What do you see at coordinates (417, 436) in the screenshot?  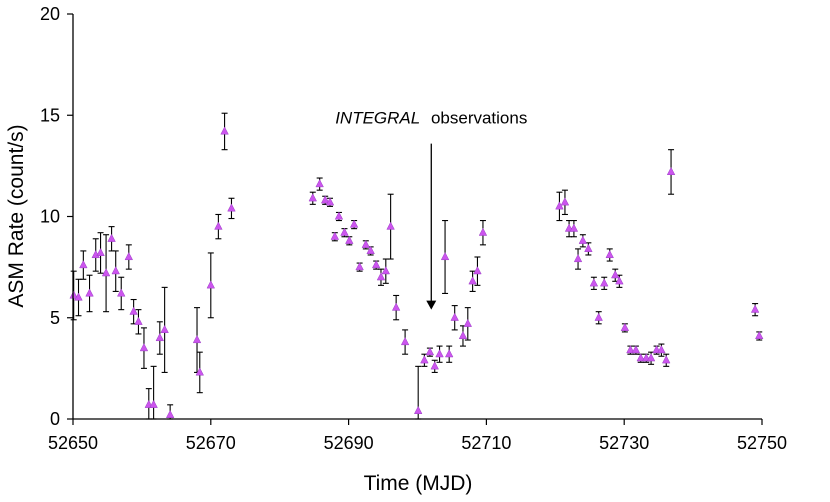 I see `x-ticks: 52650 52670 52690 52710 52730 52750` at bounding box center [417, 436].